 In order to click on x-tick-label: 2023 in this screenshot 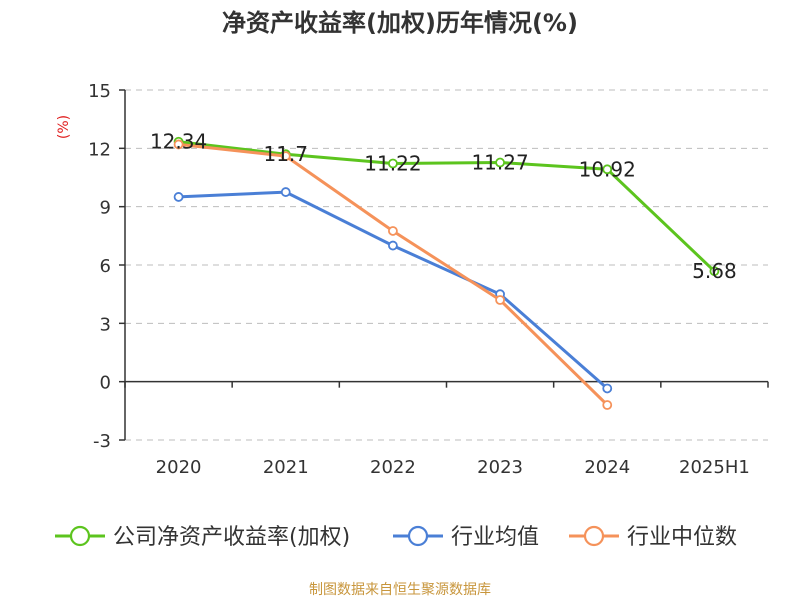, I will do `click(500, 467)`.